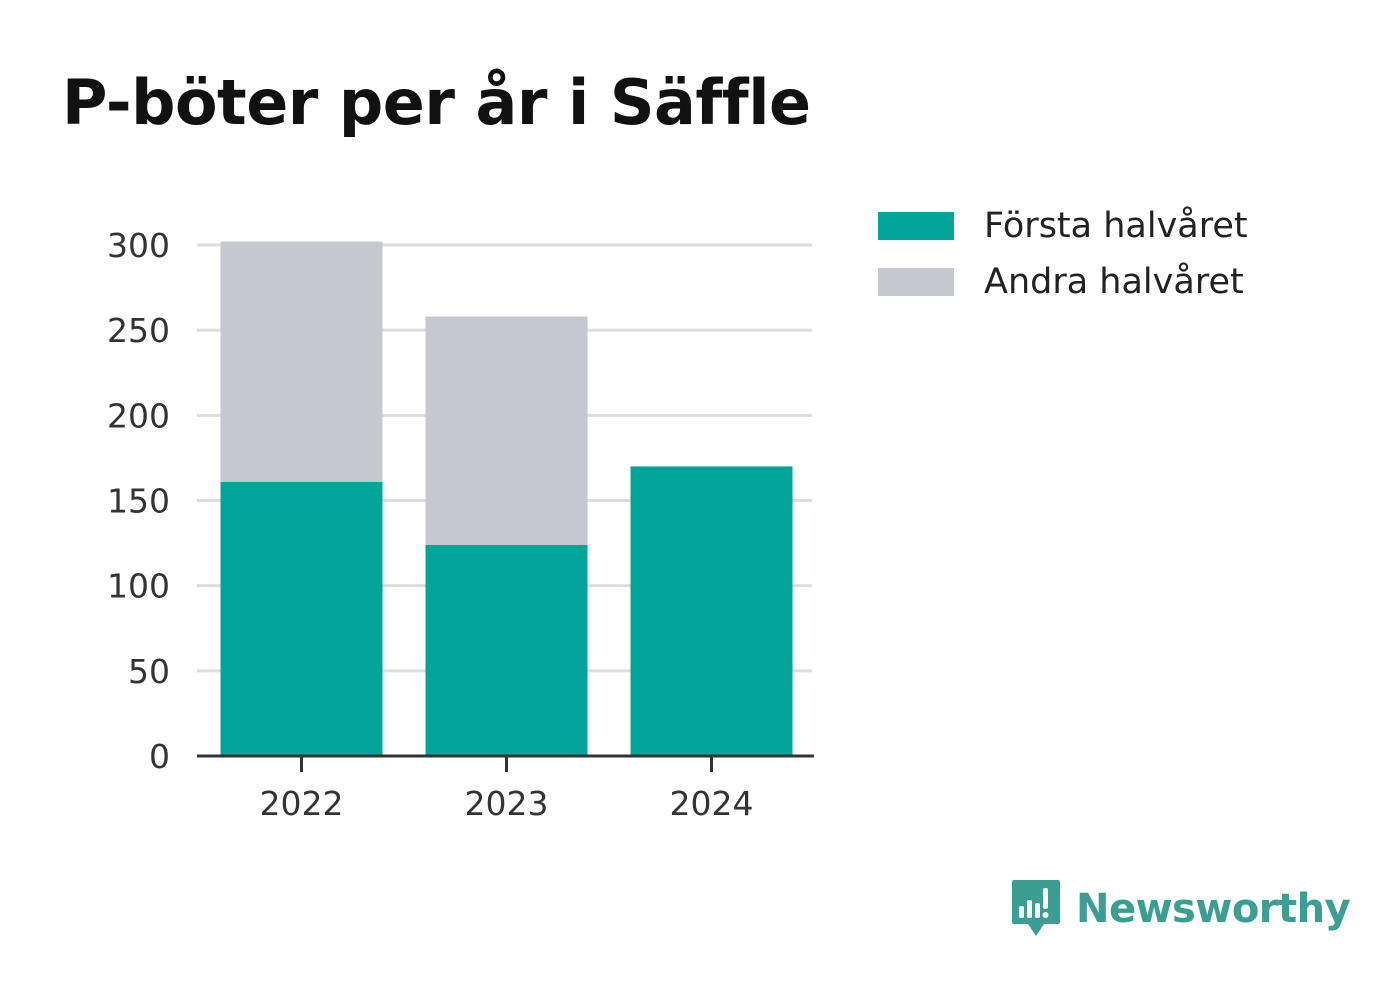 Image resolution: width=1382 pixels, height=999 pixels. I want to click on y-tick-label: 250, so click(138, 330).